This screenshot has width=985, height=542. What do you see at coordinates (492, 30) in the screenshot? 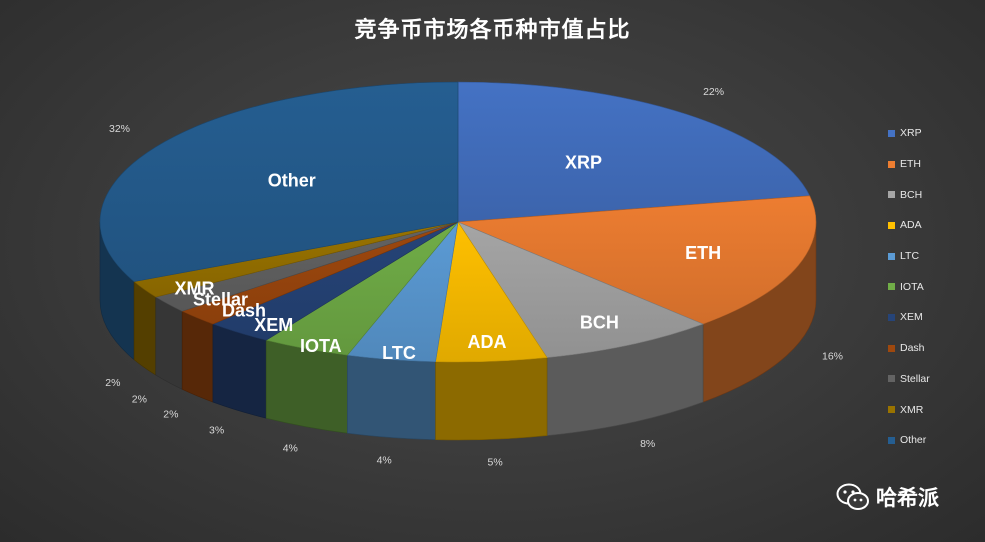
I see `chart-title: 竞争币市场各币种市值占比` at bounding box center [492, 30].